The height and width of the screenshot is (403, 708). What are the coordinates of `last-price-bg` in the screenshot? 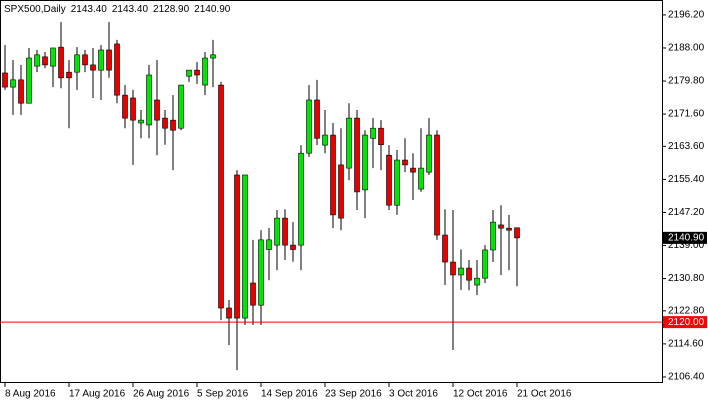 It's located at (685, 237).